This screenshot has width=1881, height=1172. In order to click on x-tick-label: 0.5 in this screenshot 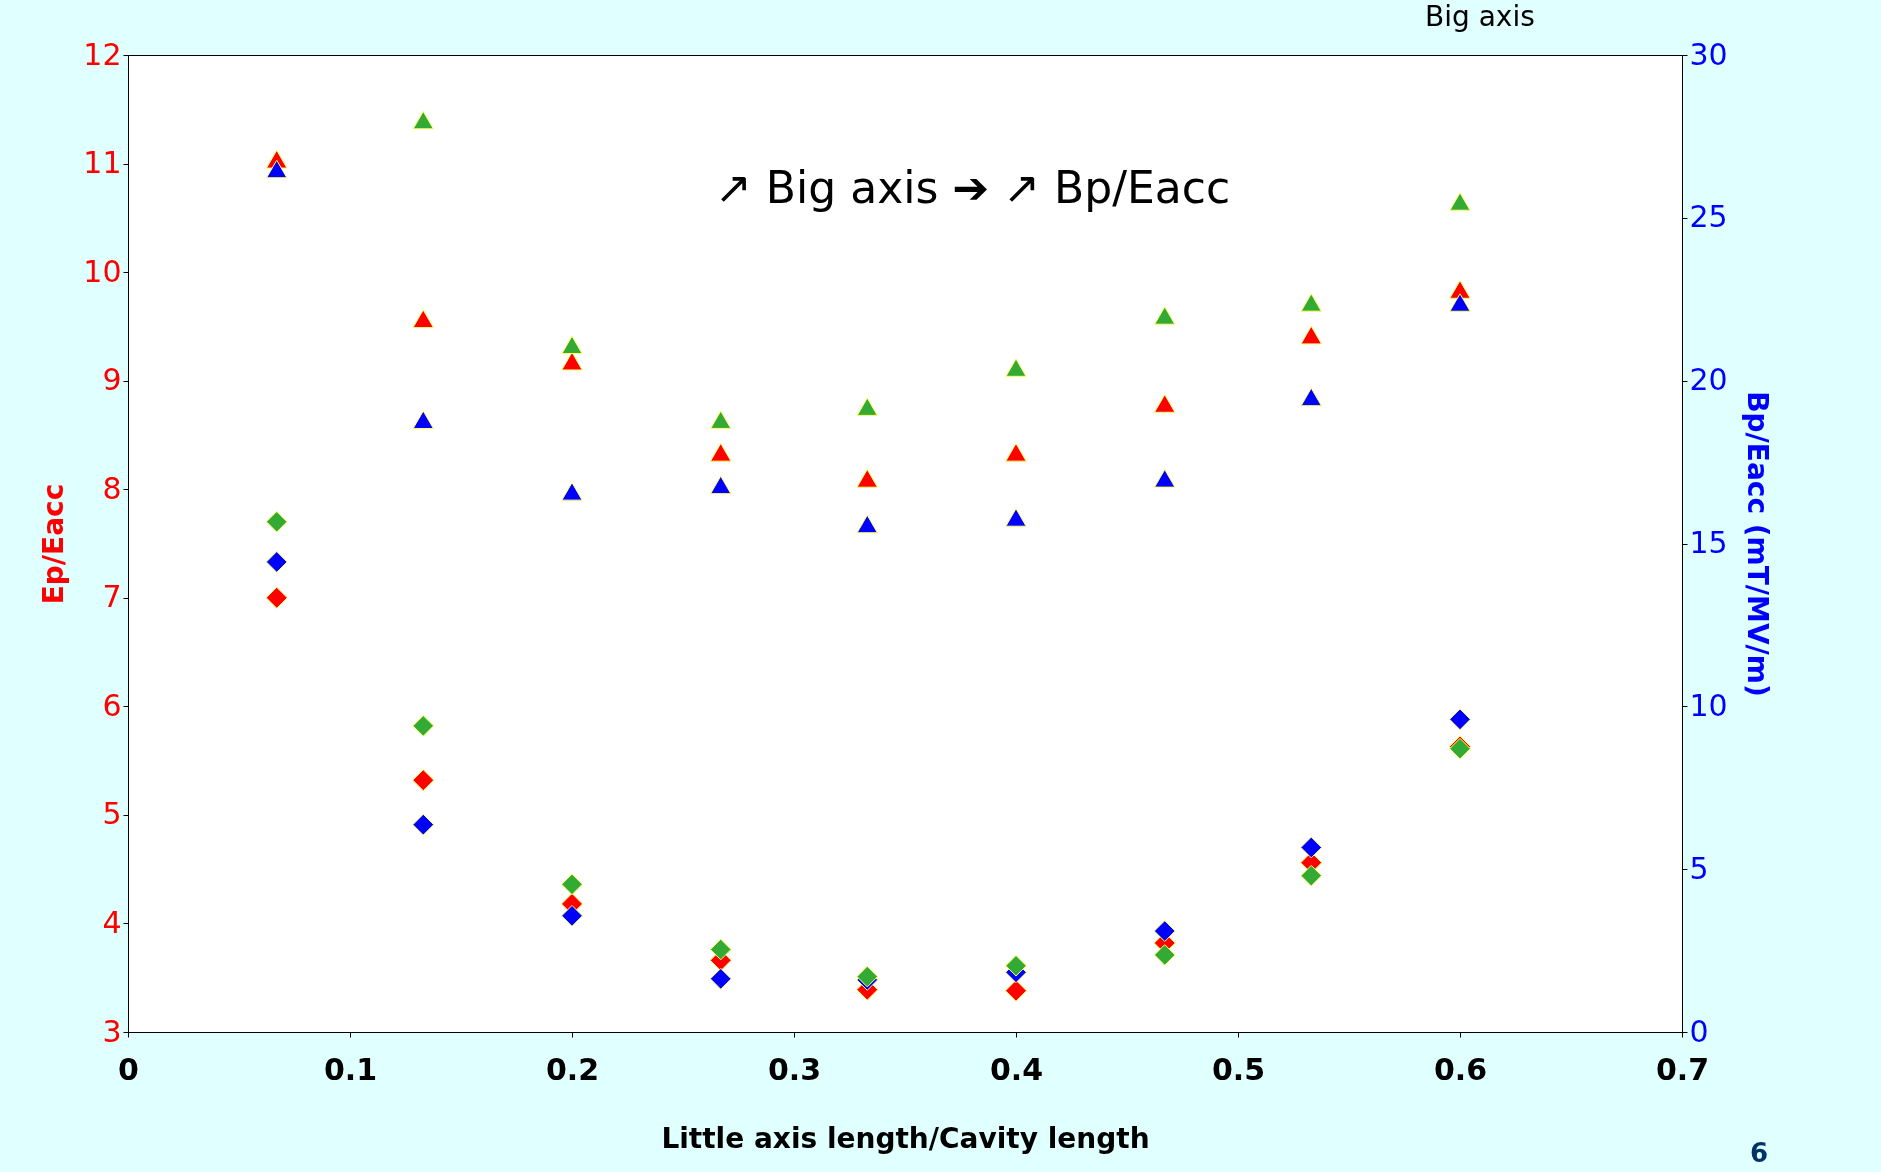, I will do `click(1238, 1069)`.